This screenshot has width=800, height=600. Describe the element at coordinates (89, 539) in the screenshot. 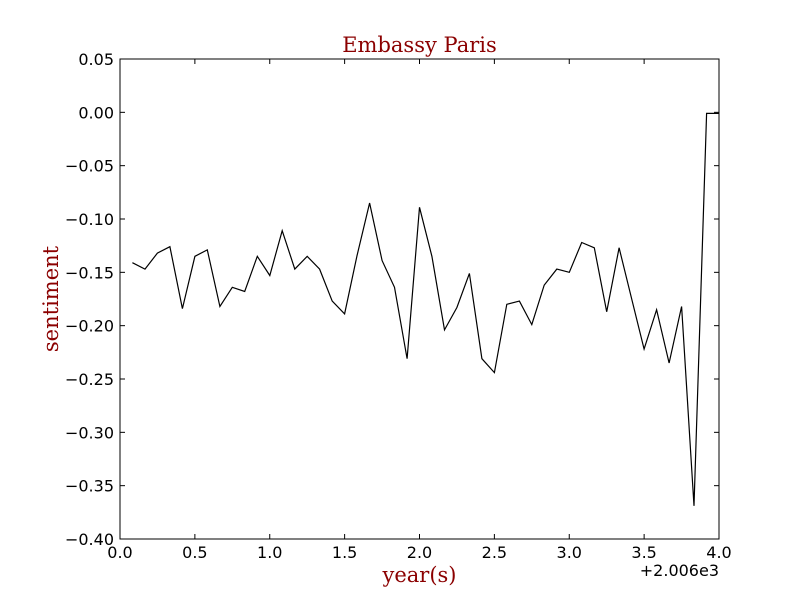

I see `y-tick-label: −0.40` at that location.